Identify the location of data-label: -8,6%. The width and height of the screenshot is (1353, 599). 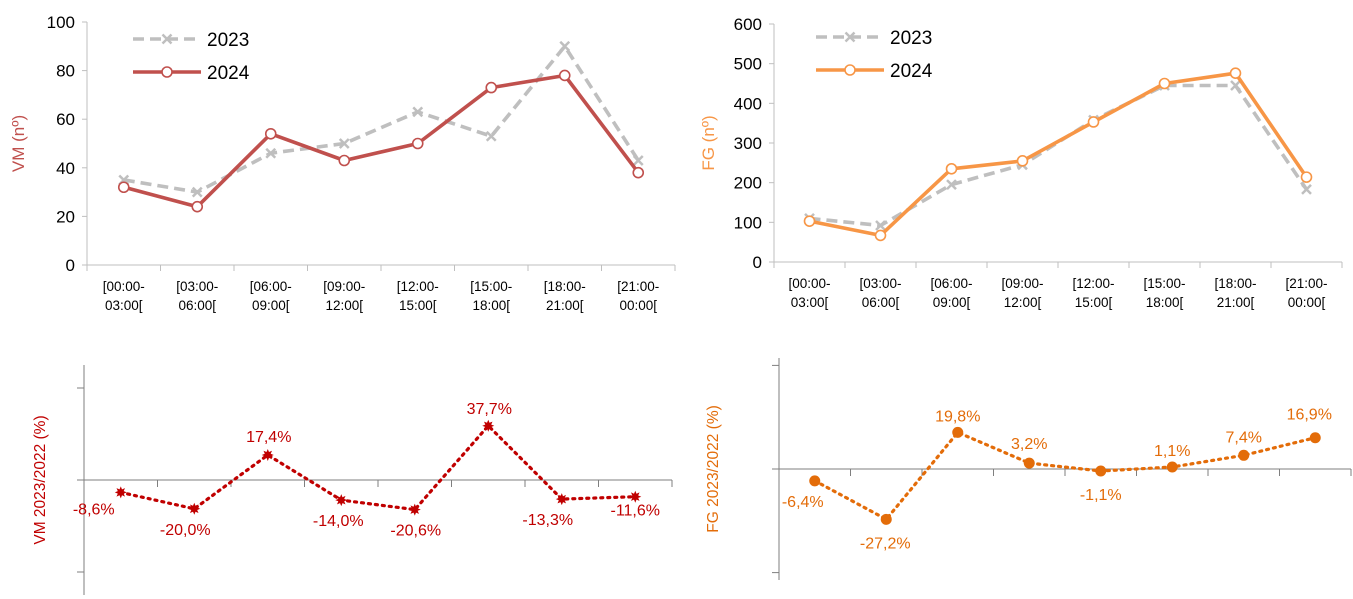
(94, 509).